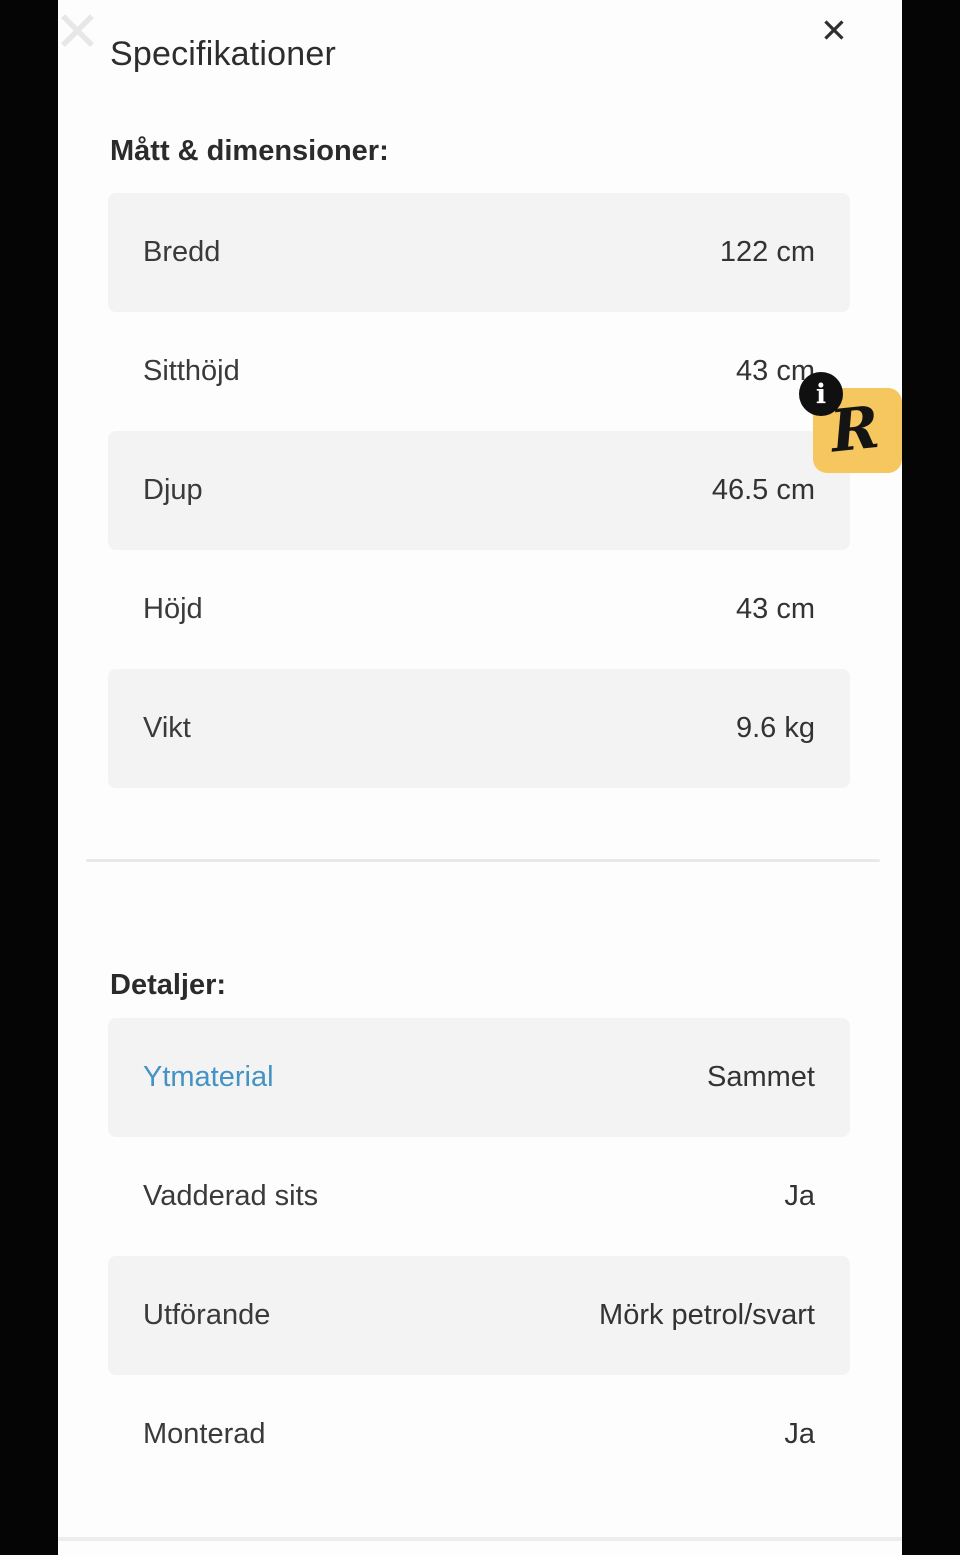 The image size is (960, 1555). I want to click on spec-label: Utförande, so click(207, 1315).